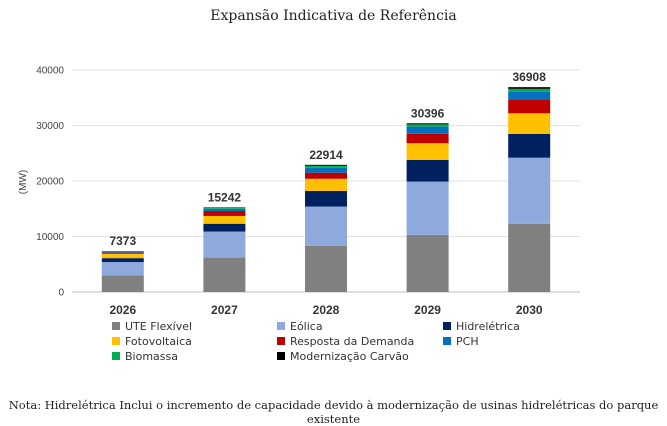  Describe the element at coordinates (50, 126) in the screenshot. I see `y-tick-label: 30000` at that location.